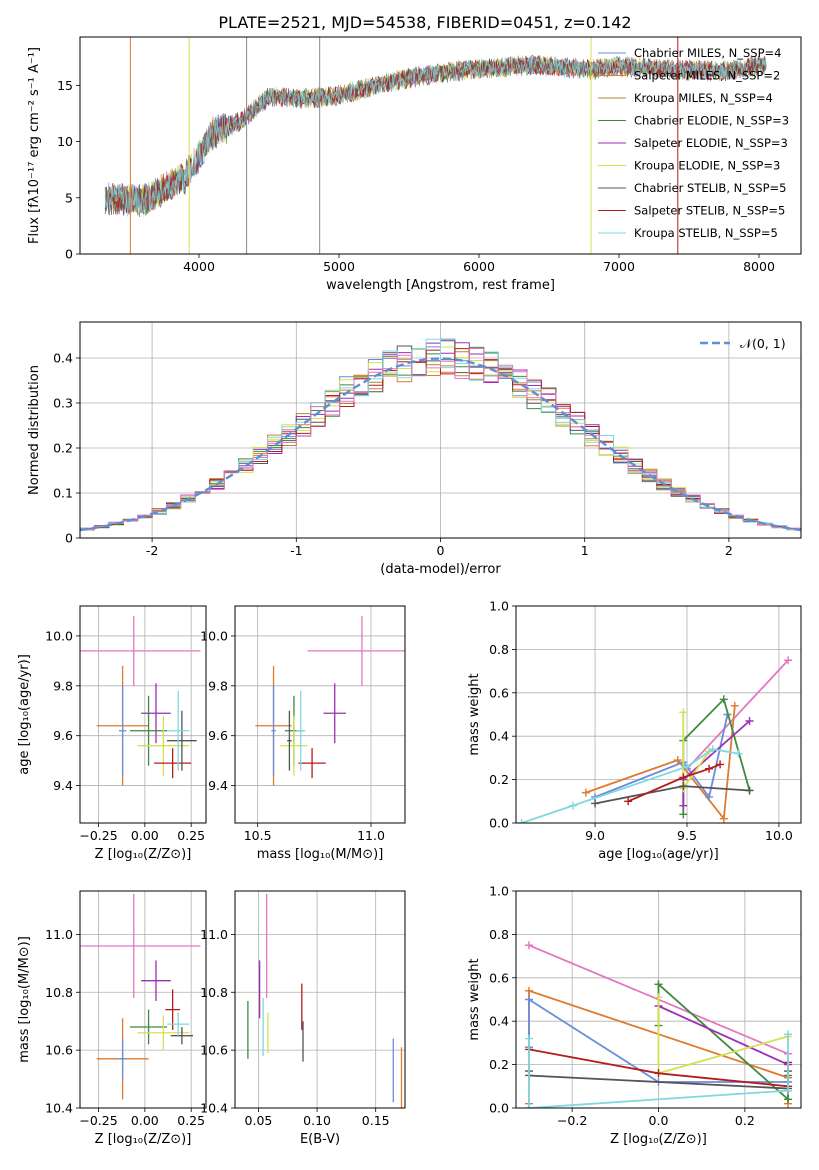 The image size is (819, 1170). Describe the element at coordinates (218, 785) in the screenshot. I see `y-tick-label: 9.4` at that location.